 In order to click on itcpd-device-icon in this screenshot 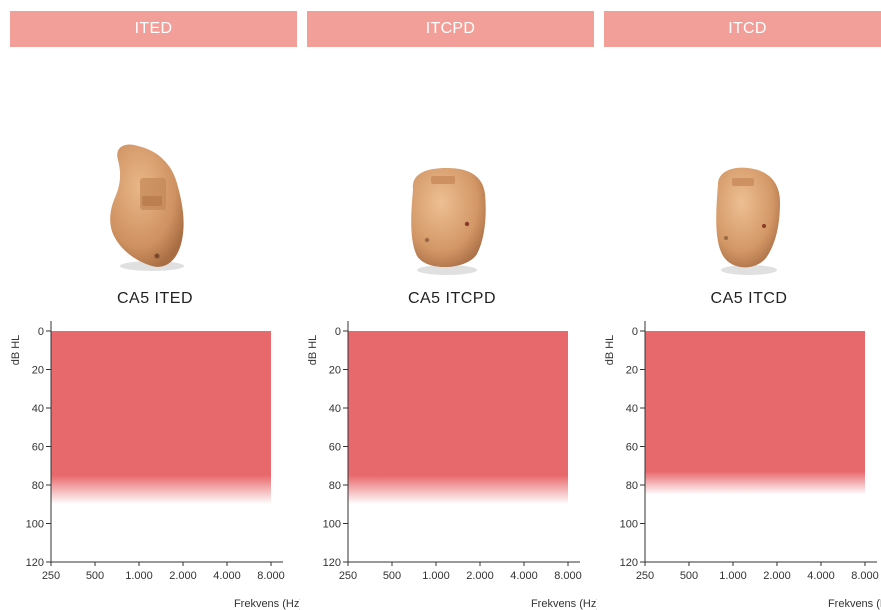, I will do `click(448, 221)`.